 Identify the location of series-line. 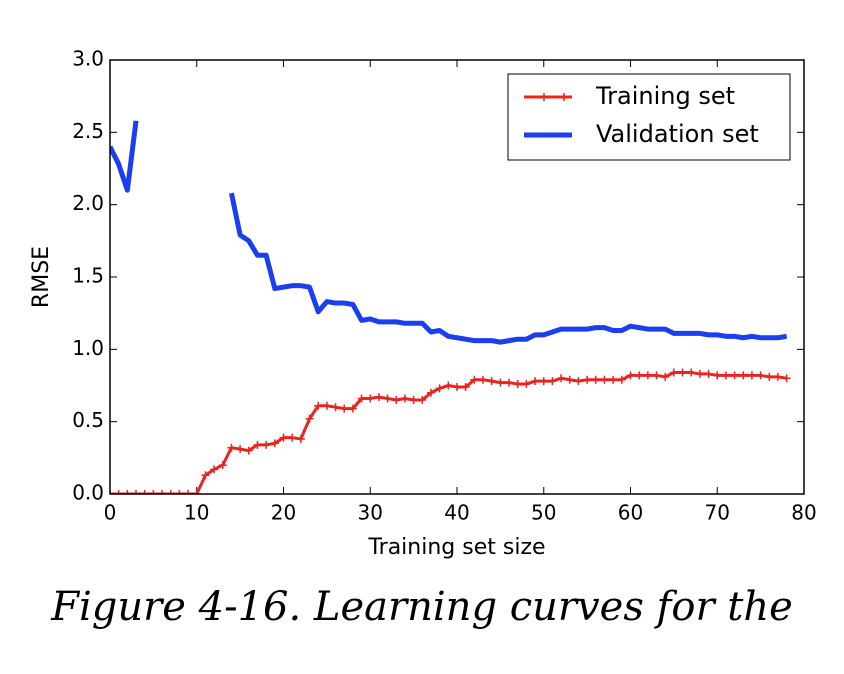
(448, 432).